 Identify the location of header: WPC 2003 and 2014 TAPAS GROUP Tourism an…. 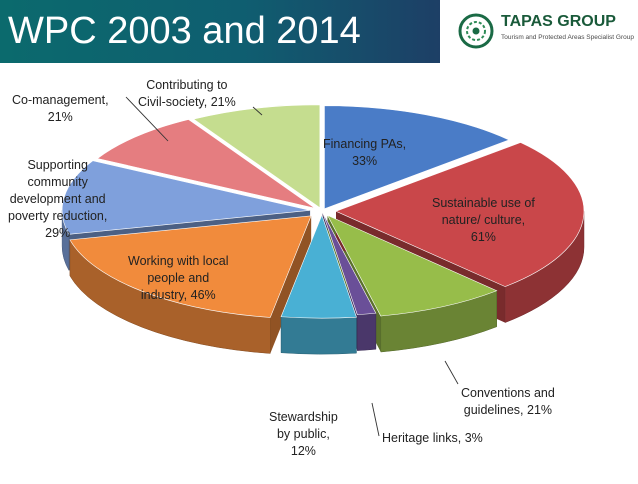
(319, 31).